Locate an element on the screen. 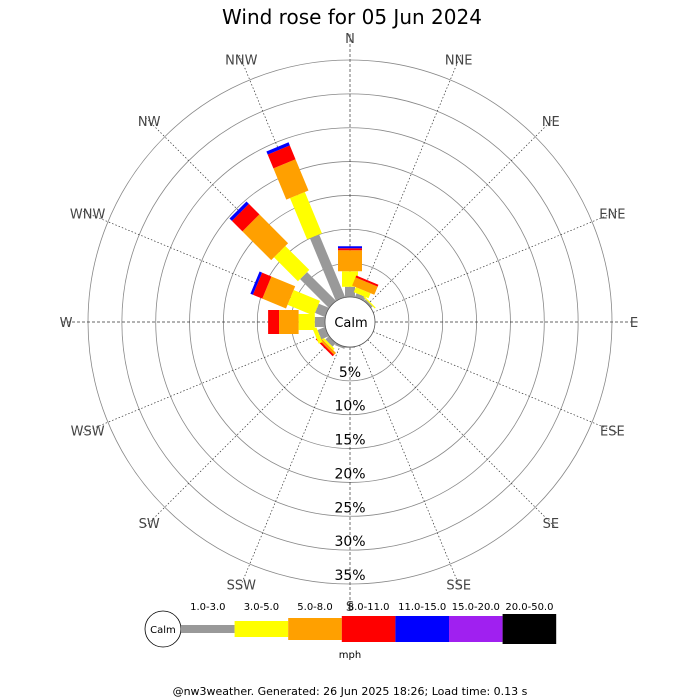  ring-labels: 5% 10% 15% 20% 25% 30% 35% is located at coordinates (349, 474).